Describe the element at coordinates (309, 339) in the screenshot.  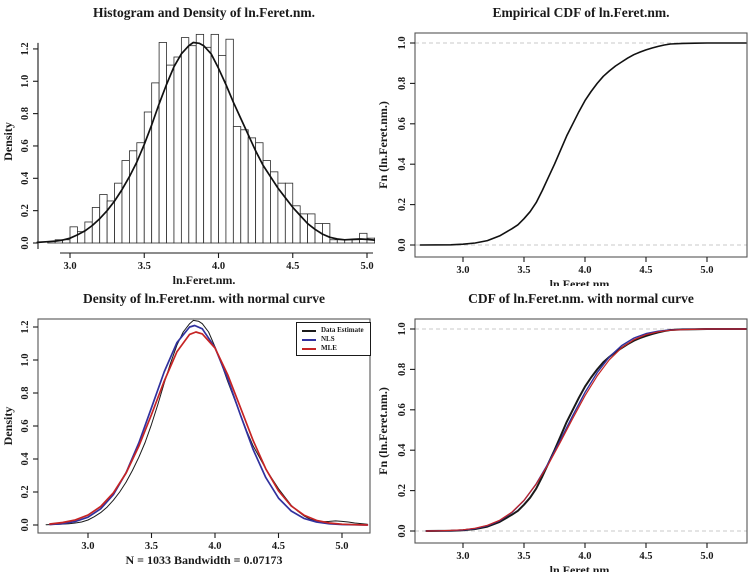
I see `legend-line-nls-icon` at that location.